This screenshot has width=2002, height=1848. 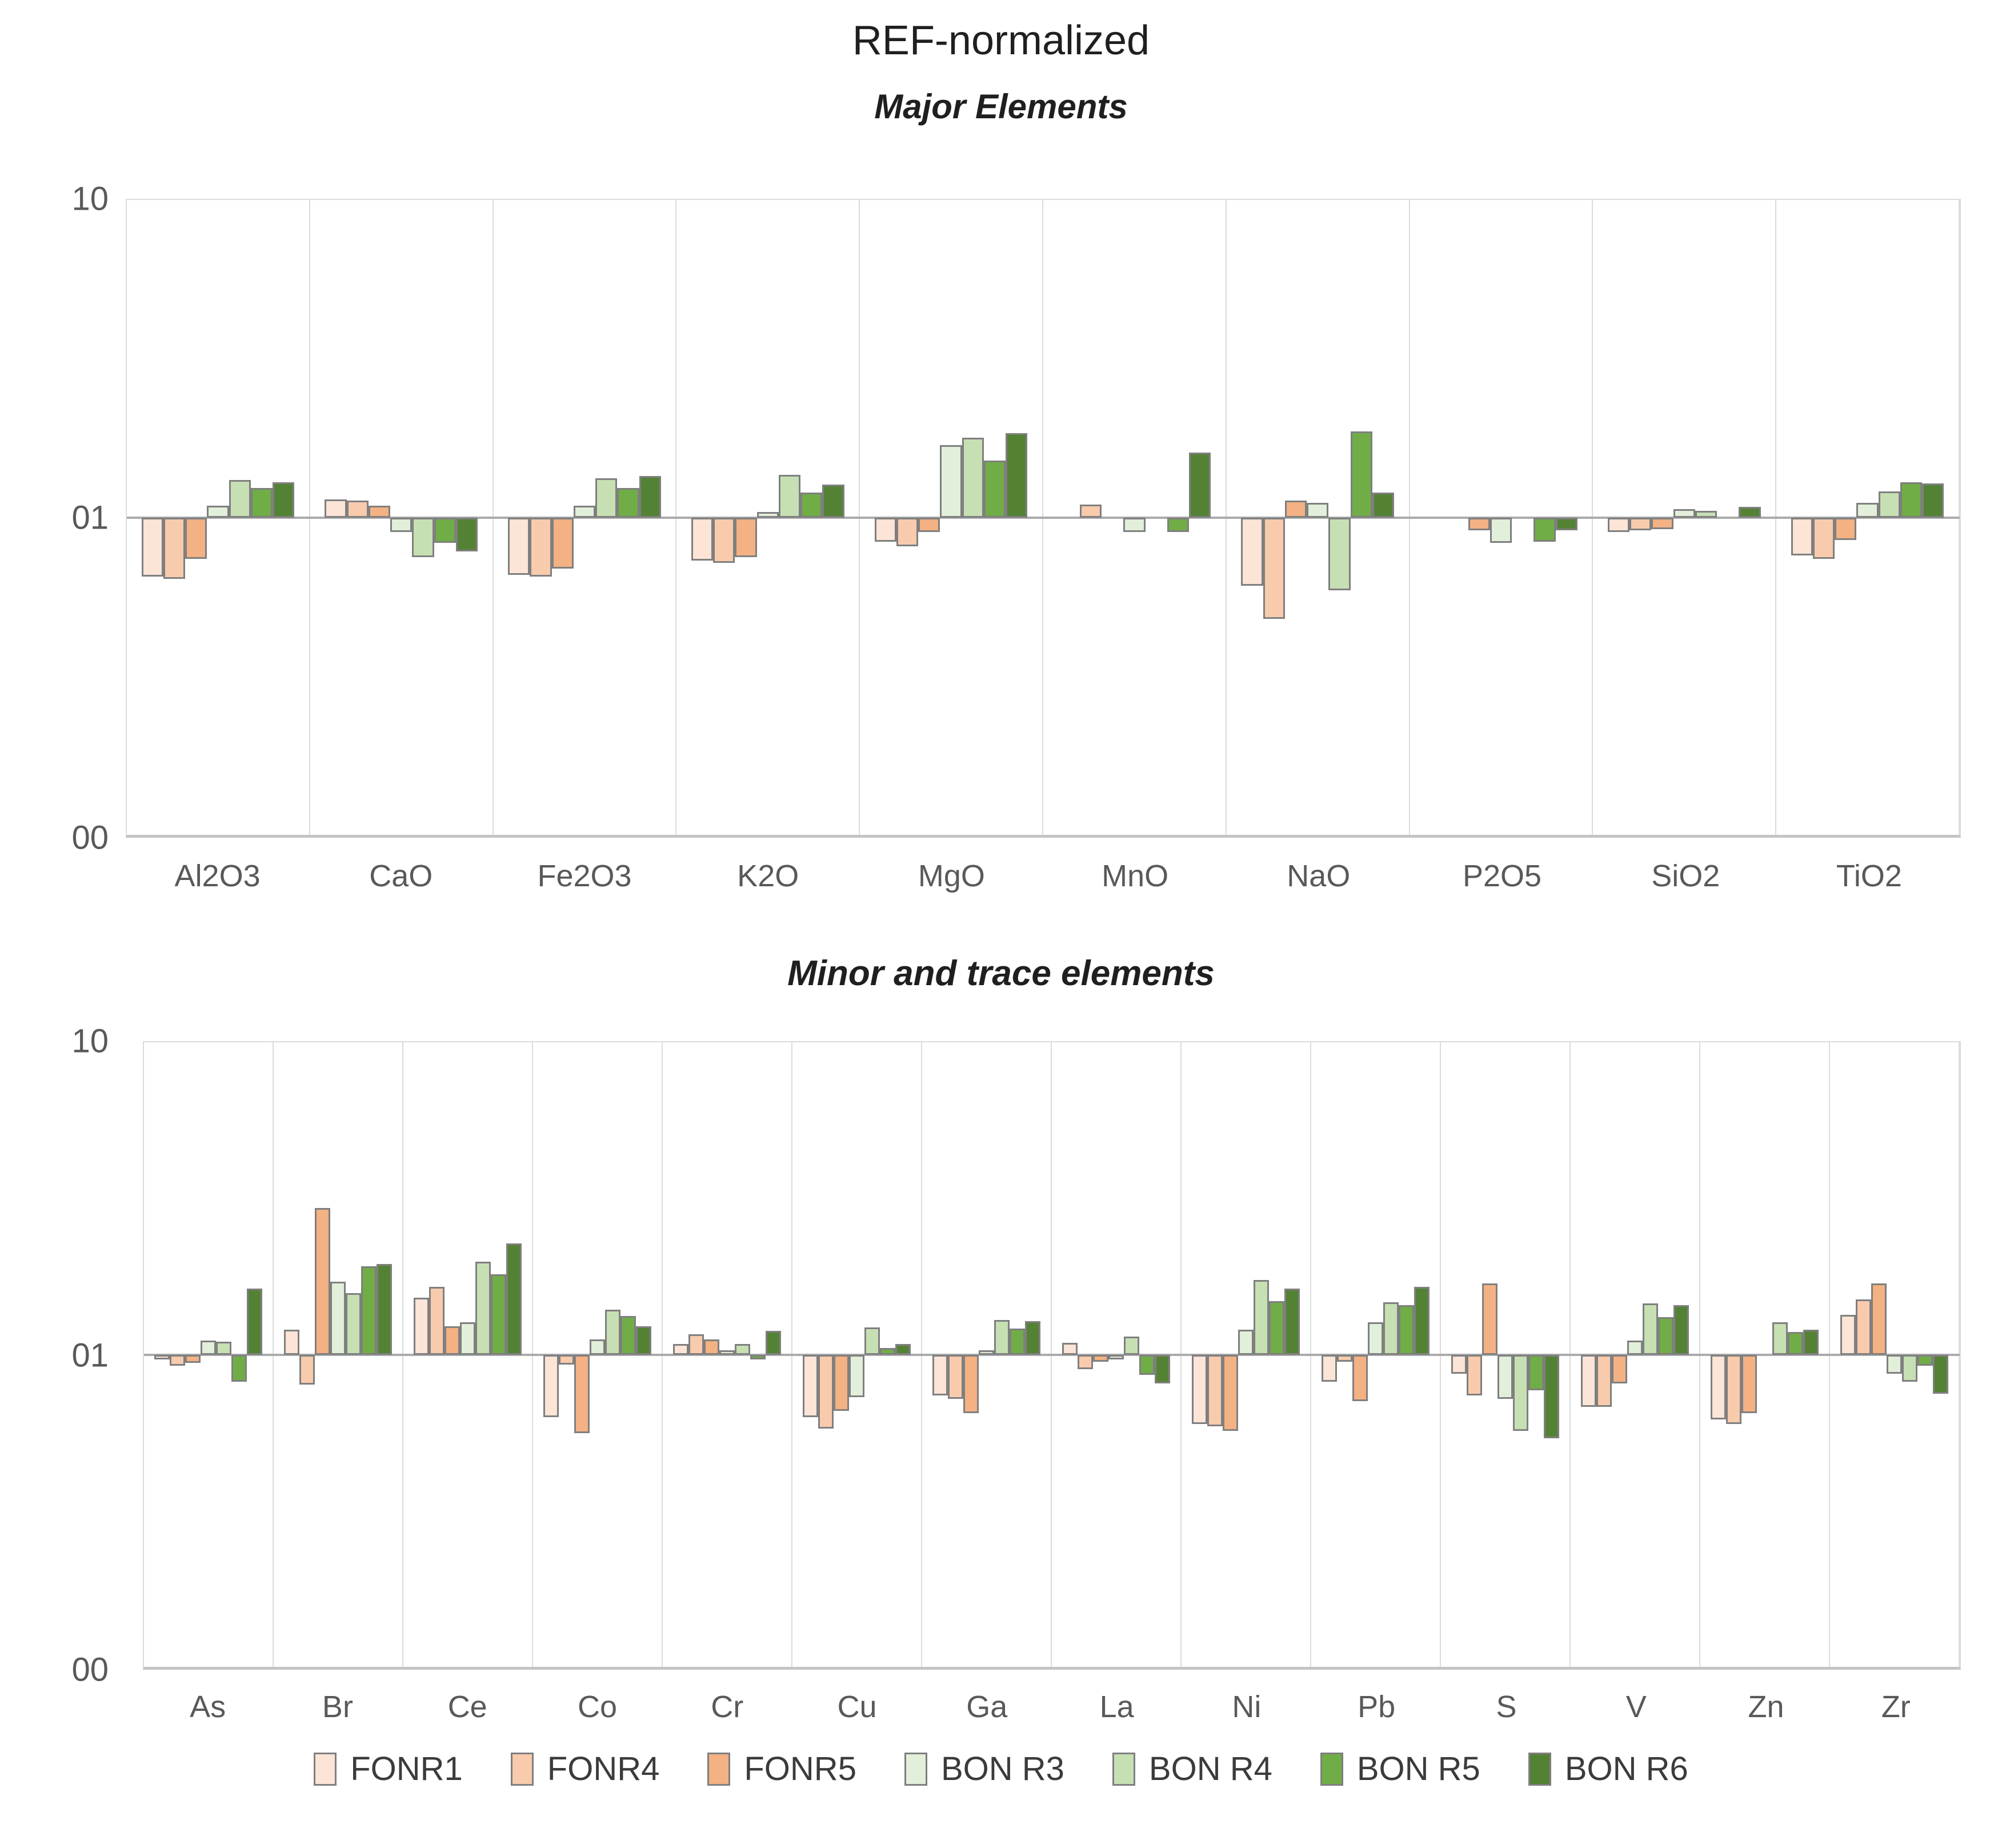 I want to click on category-label: Cu, so click(x=857, y=1707).